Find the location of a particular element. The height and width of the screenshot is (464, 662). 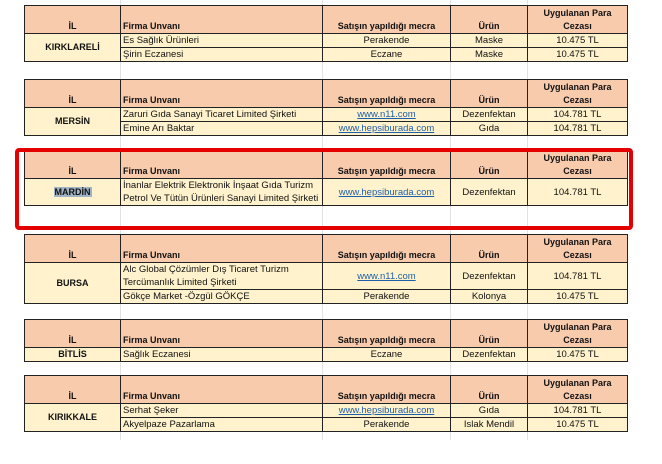

province-cell: KIRKLARELİ is located at coordinates (72, 47).